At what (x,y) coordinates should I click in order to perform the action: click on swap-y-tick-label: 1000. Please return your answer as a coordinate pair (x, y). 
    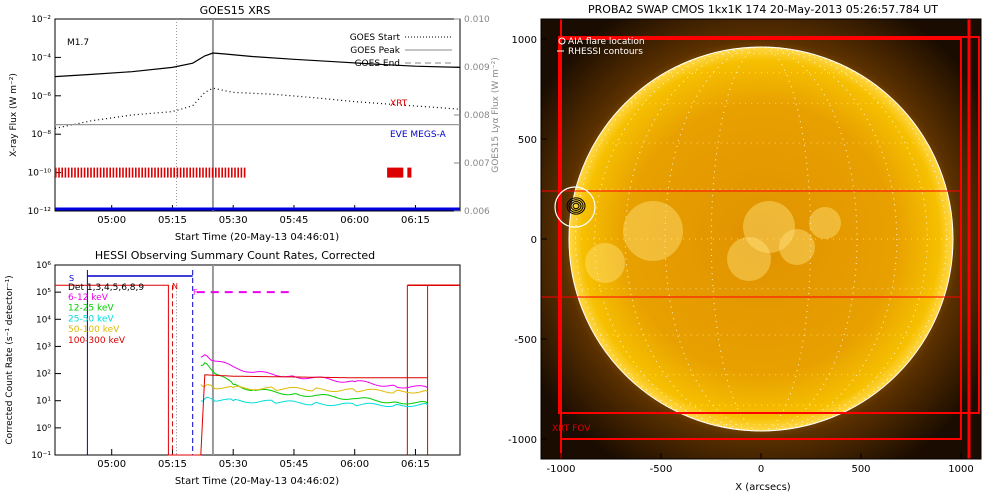
    Looking at the image, I should click on (524, 40).